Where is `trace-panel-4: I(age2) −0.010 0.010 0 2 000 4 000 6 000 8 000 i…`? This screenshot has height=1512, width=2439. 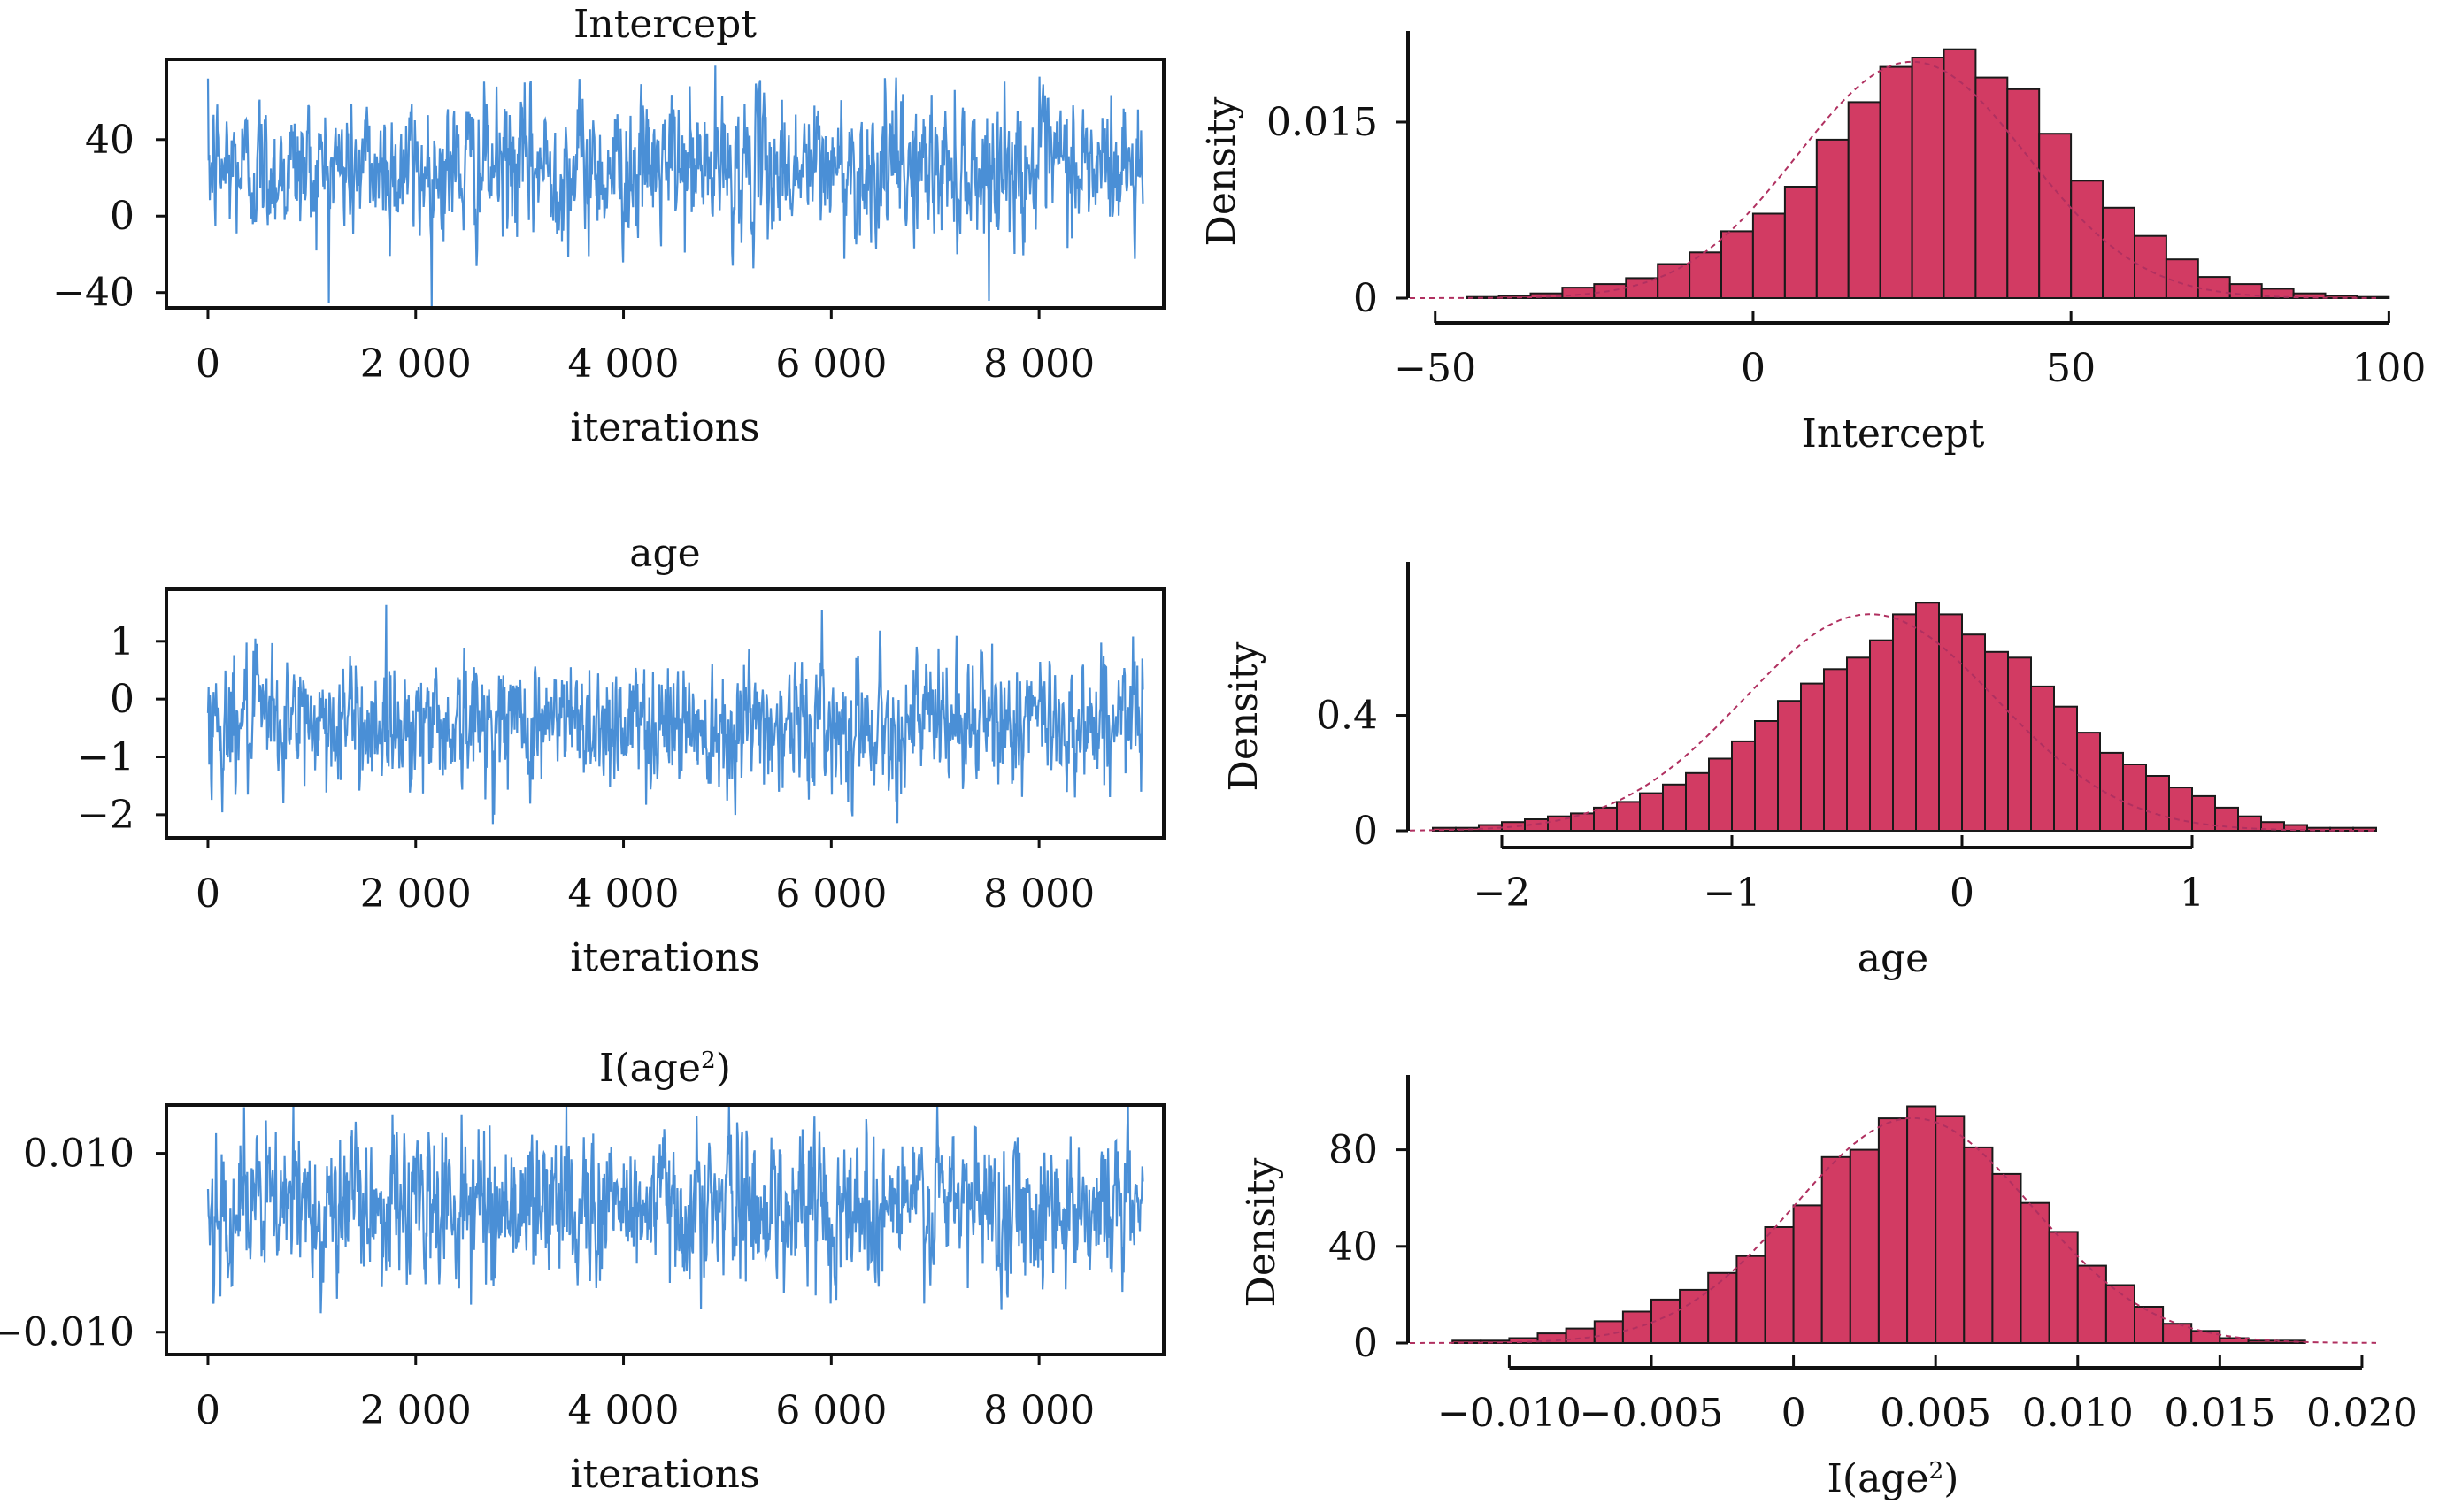 trace-panel-4: I(age2) −0.010 0.010 0 2 000 4 000 6 000 8 000 i… is located at coordinates (583, 1271).